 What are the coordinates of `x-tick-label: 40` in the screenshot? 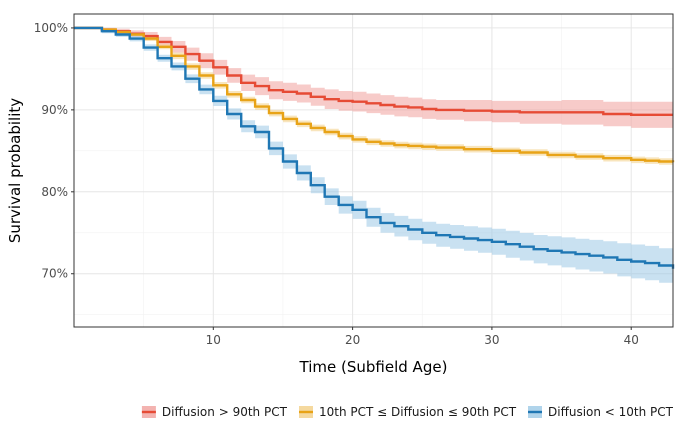 It's located at (631, 340).